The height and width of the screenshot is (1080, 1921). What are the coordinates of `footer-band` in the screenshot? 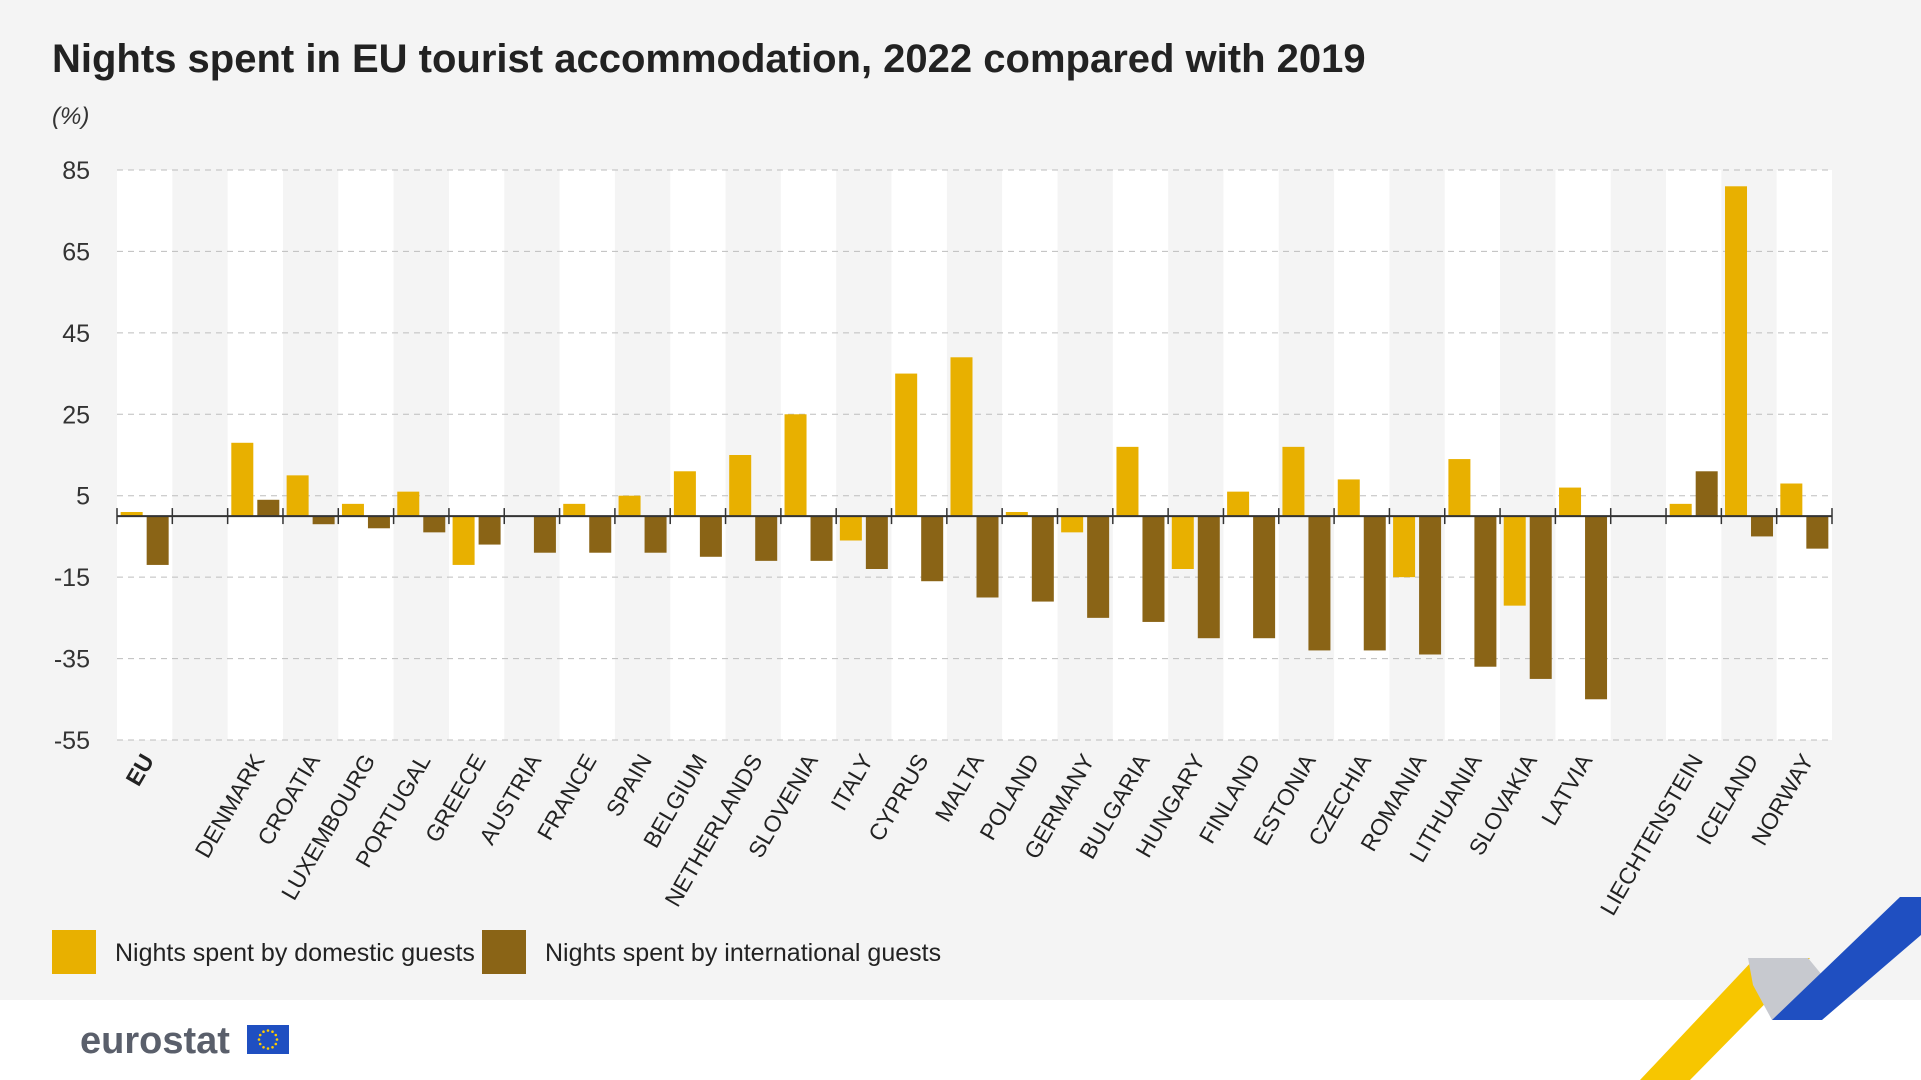 It's located at (960, 1040).